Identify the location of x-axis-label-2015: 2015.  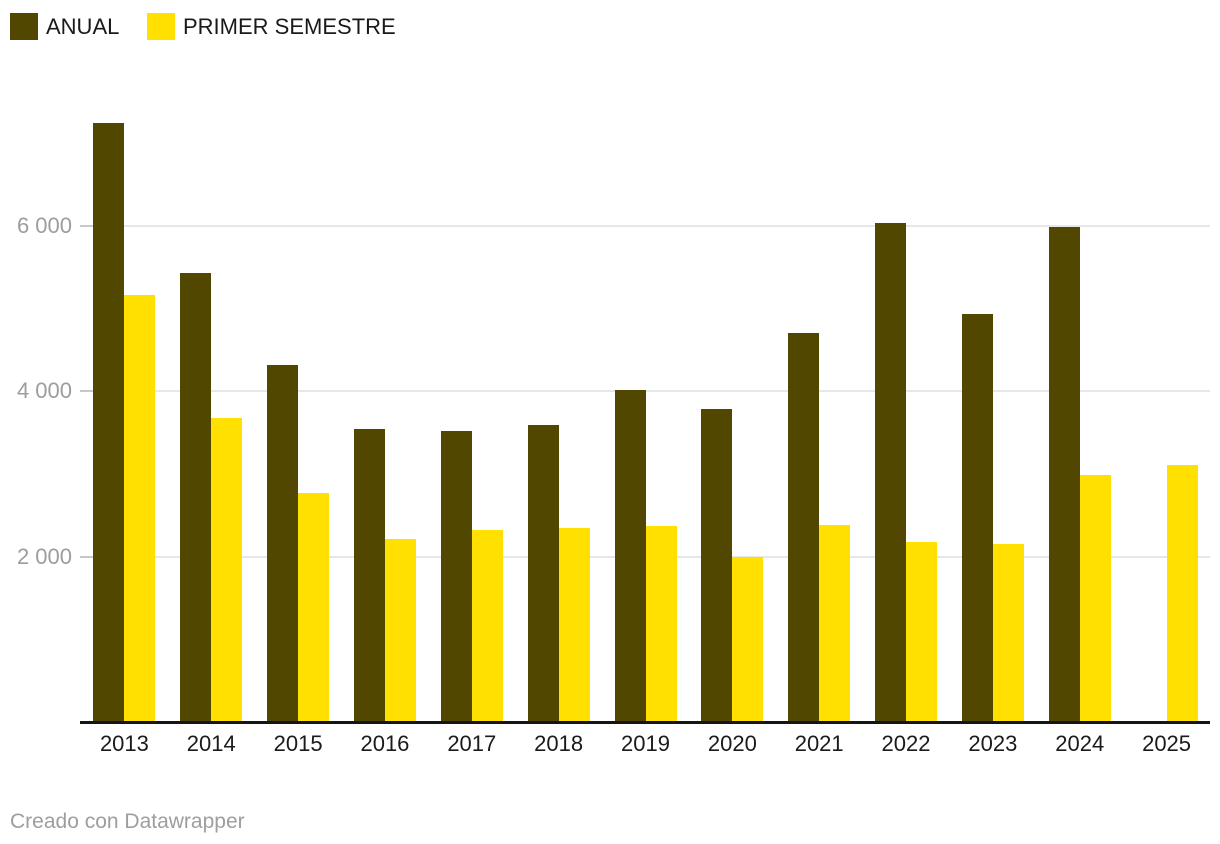
(298, 743).